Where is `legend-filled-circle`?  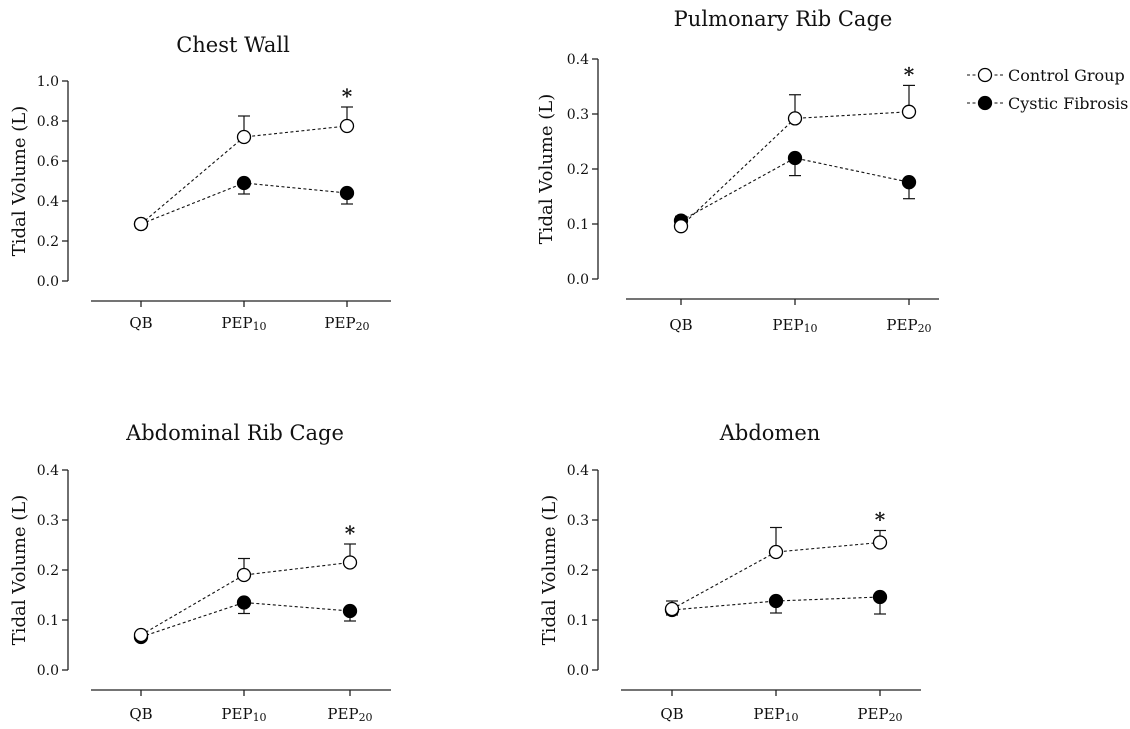
legend-filled-circle is located at coordinates (985, 103).